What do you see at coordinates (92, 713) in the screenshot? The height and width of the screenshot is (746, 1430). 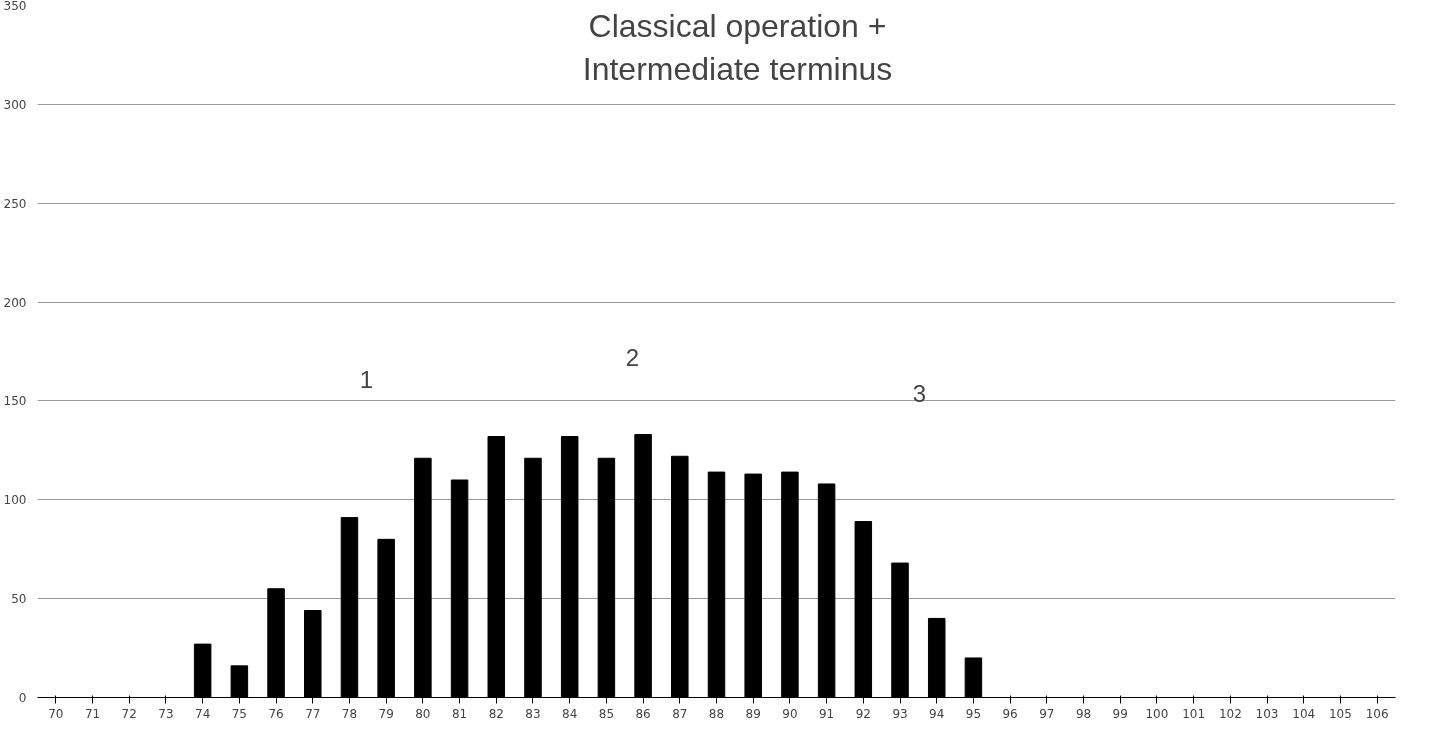 I see `x-tick-label: 71` at bounding box center [92, 713].